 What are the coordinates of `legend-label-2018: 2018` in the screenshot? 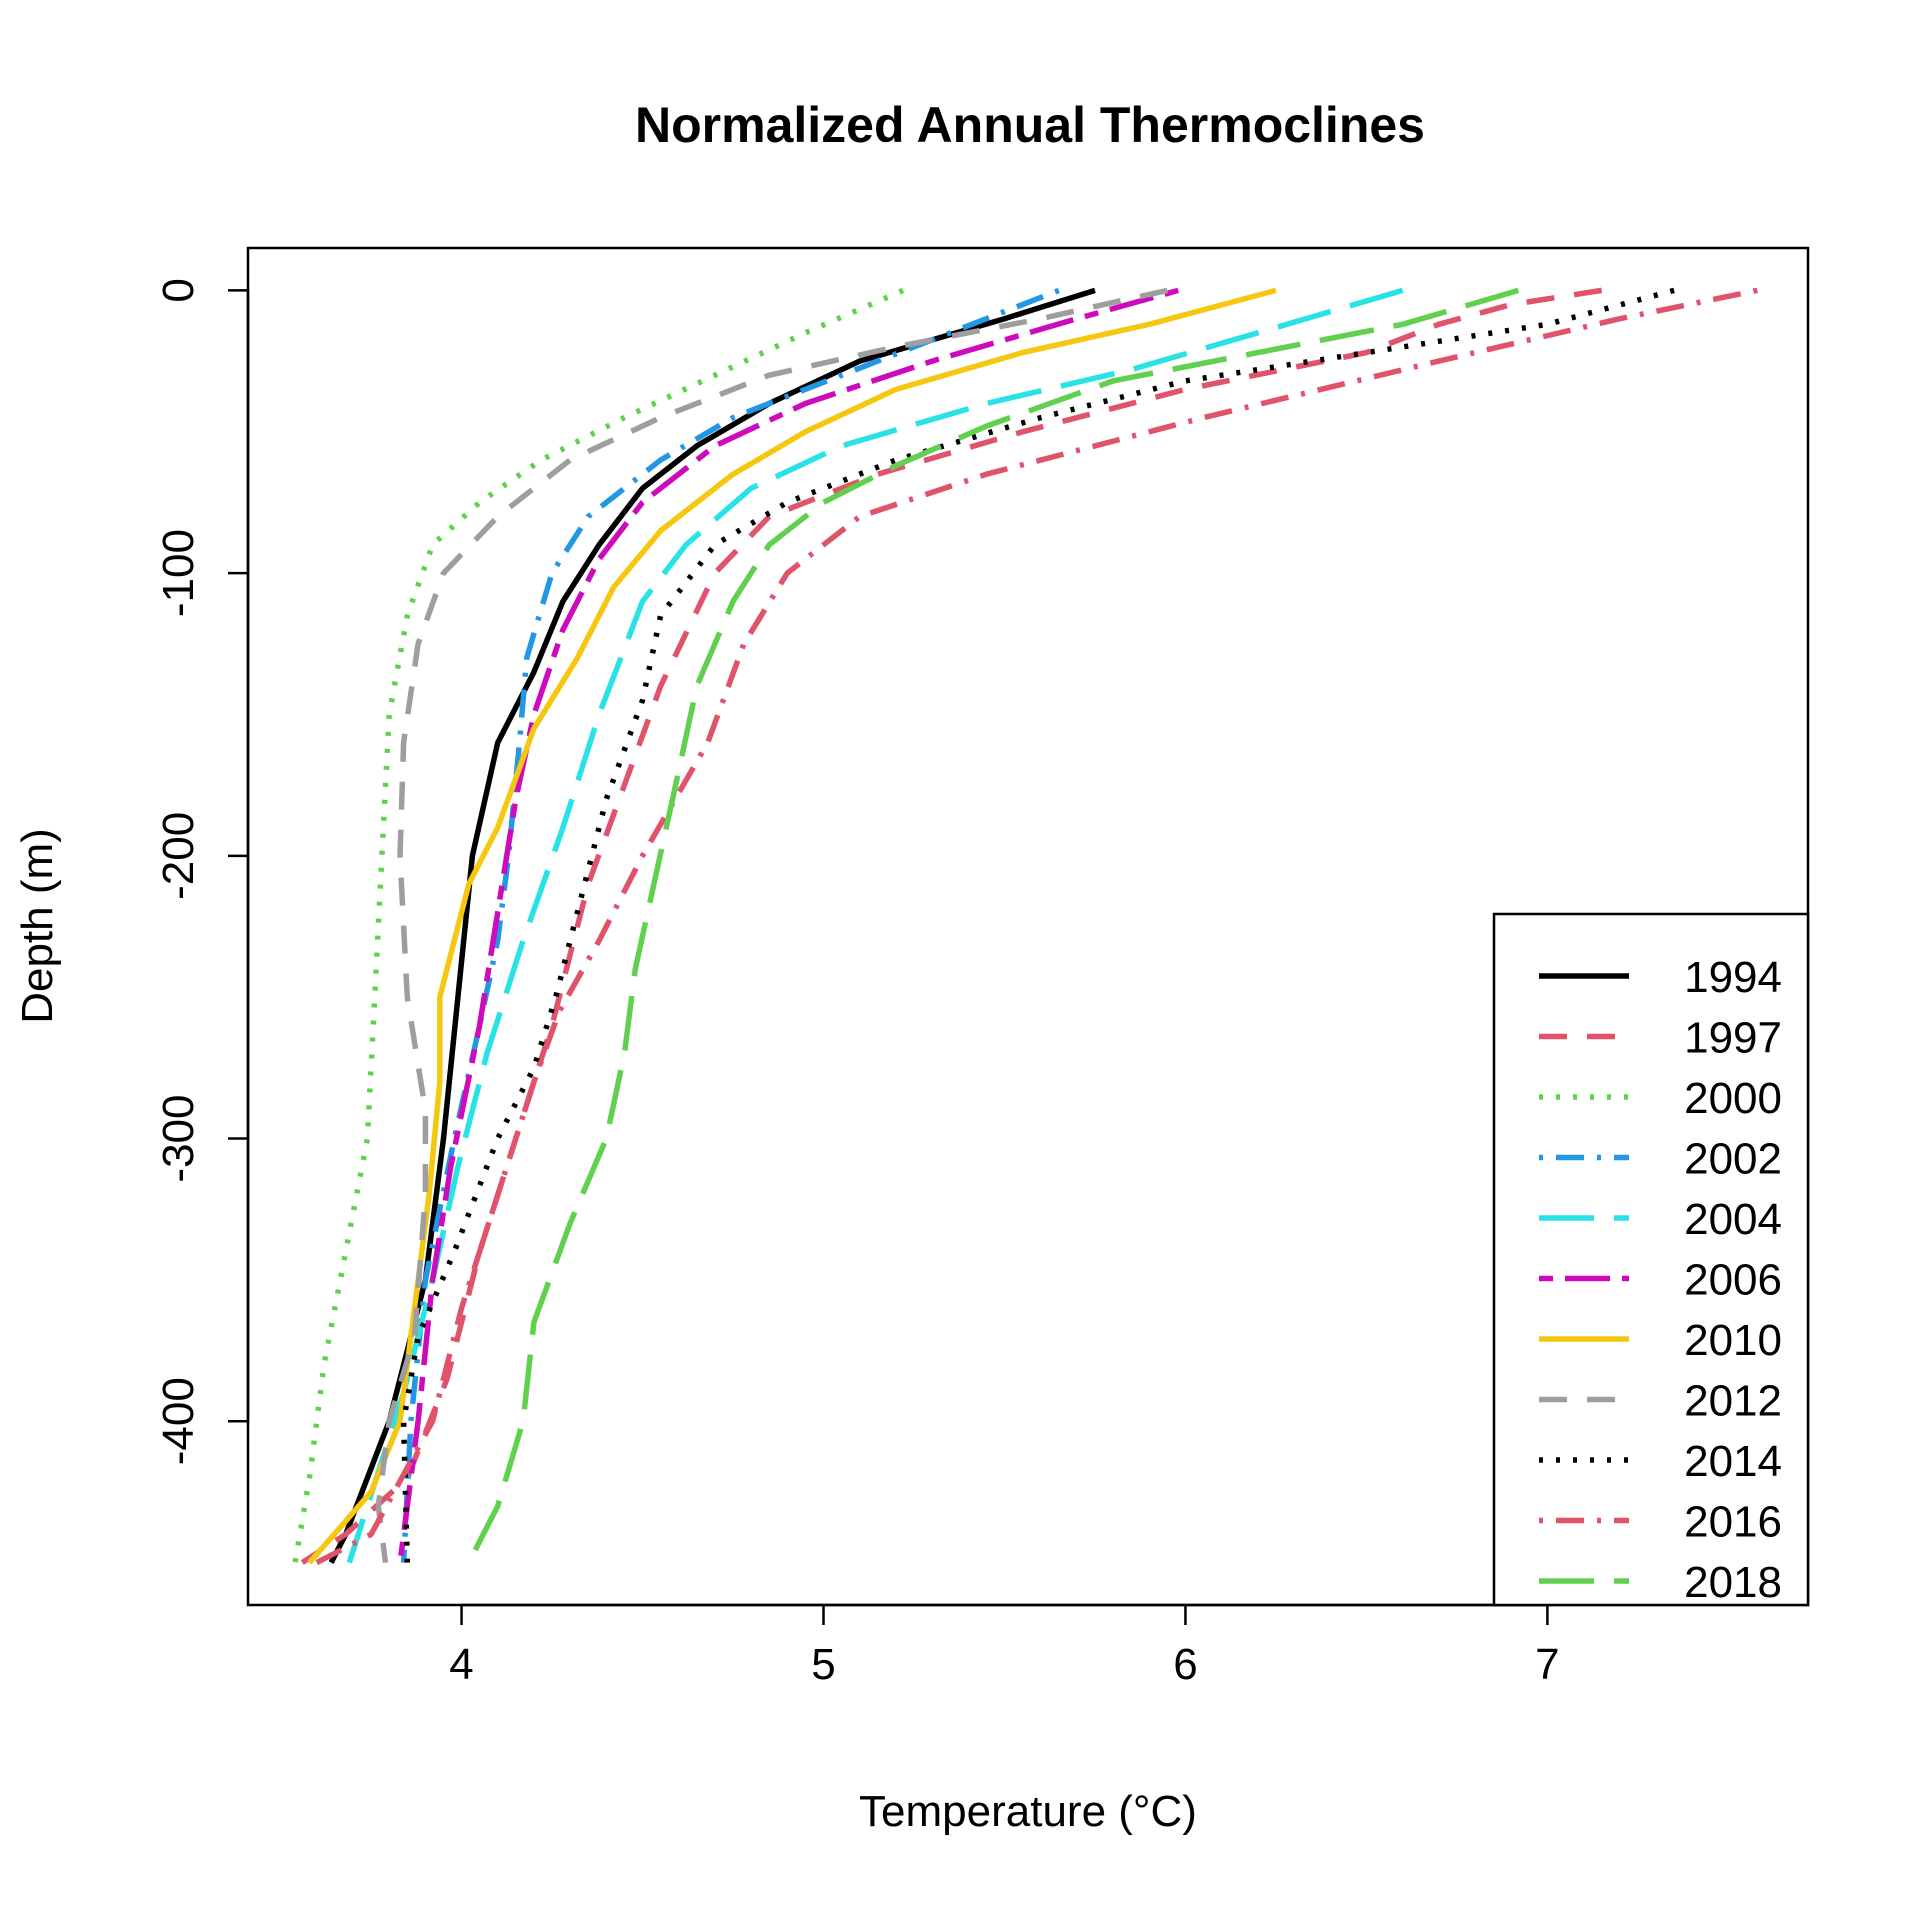 It's located at (1733, 1582).